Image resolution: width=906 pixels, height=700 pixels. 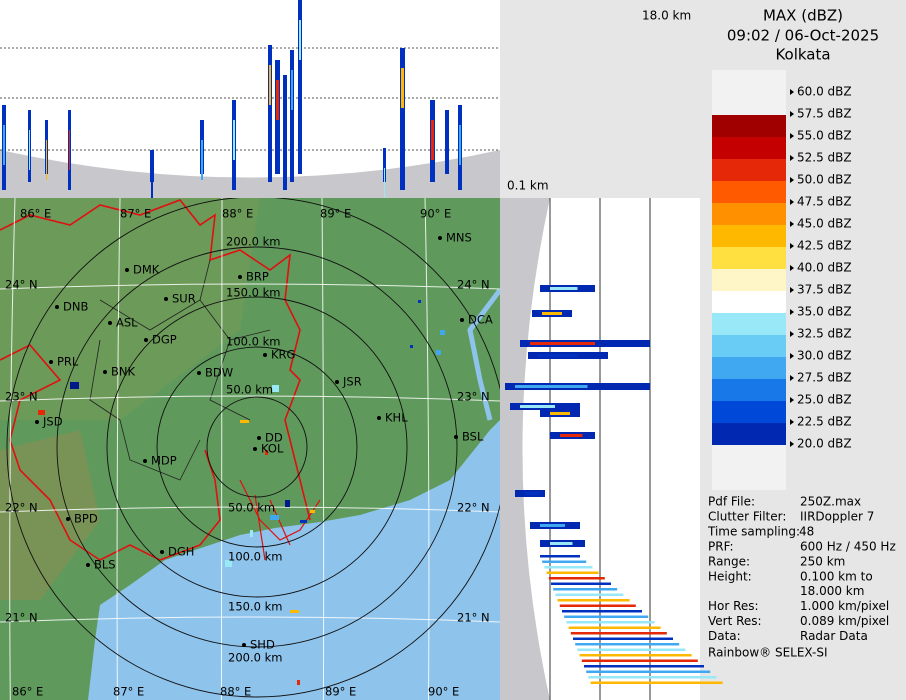 What do you see at coordinates (824, 136) in the screenshot?
I see `legend-label: 55.0 dBZ` at bounding box center [824, 136].